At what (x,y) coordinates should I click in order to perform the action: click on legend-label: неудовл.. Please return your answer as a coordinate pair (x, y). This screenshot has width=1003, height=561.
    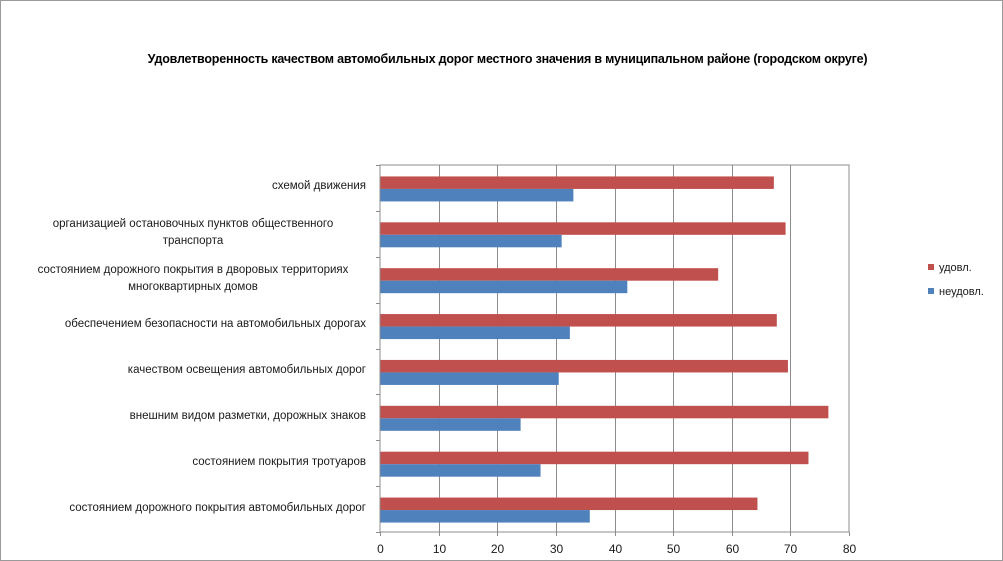
    Looking at the image, I should click on (961, 292).